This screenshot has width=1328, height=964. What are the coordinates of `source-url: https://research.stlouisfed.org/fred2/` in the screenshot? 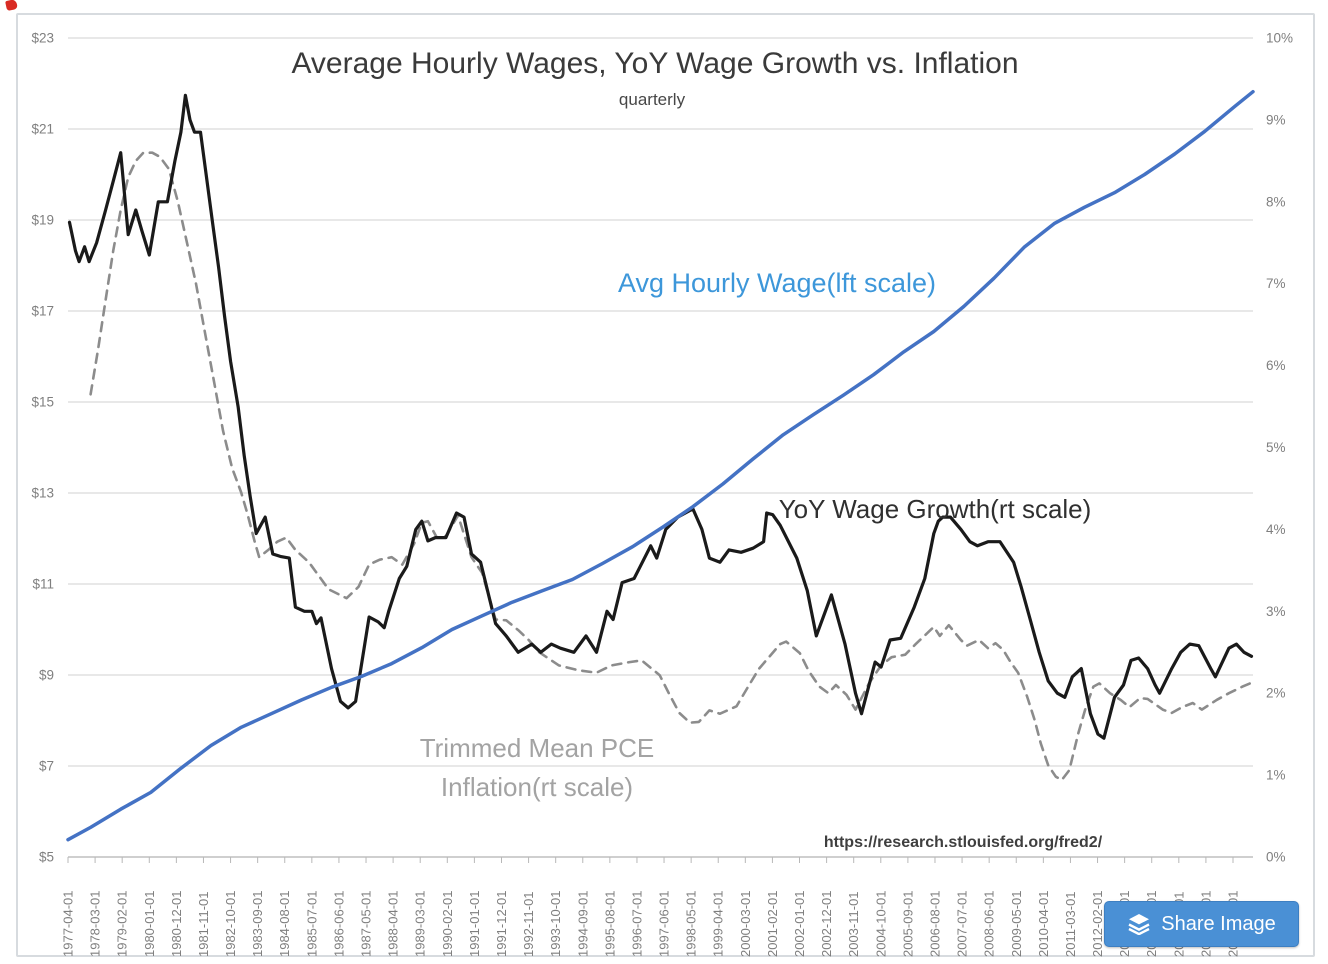 It's located at (963, 842).